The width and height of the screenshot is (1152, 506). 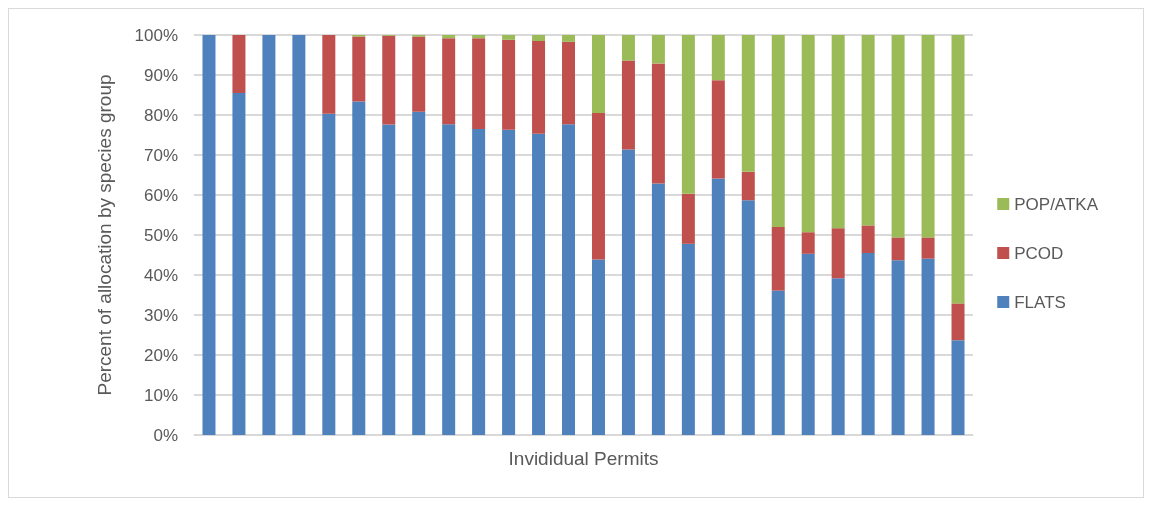 What do you see at coordinates (160, 235) in the screenshot?
I see `y-tick-label: 50%` at bounding box center [160, 235].